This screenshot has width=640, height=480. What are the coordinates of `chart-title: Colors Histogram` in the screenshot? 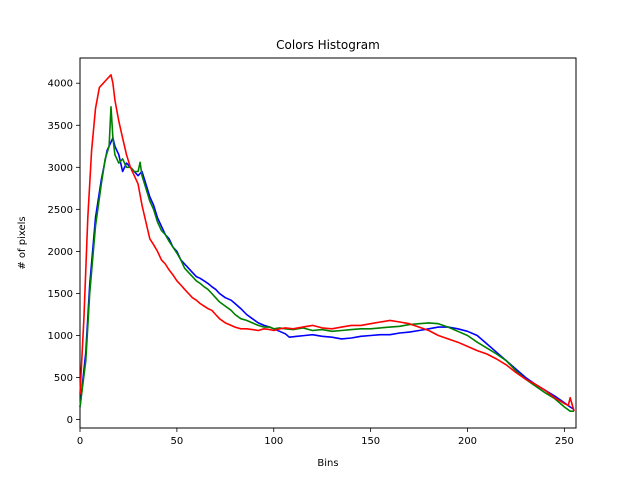 It's located at (328, 45).